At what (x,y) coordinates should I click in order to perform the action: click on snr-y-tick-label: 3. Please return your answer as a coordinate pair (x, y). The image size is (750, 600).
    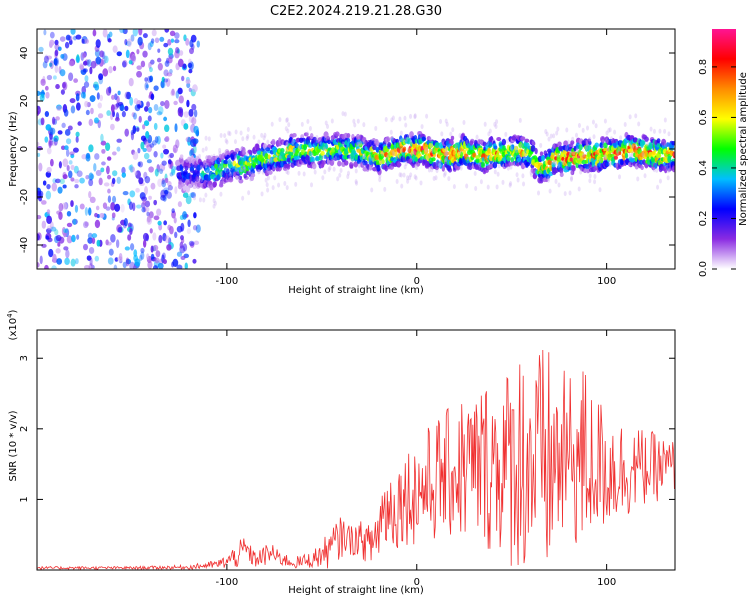
    Looking at the image, I should click on (24, 358).